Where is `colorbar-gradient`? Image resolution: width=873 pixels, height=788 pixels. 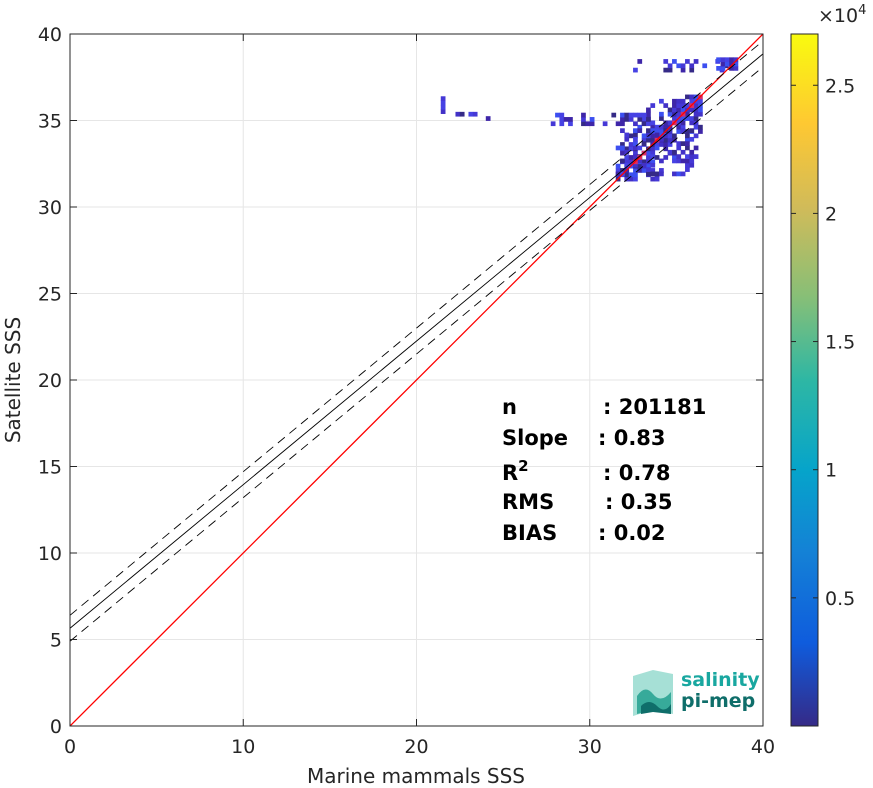 colorbar-gradient is located at coordinates (804, 380).